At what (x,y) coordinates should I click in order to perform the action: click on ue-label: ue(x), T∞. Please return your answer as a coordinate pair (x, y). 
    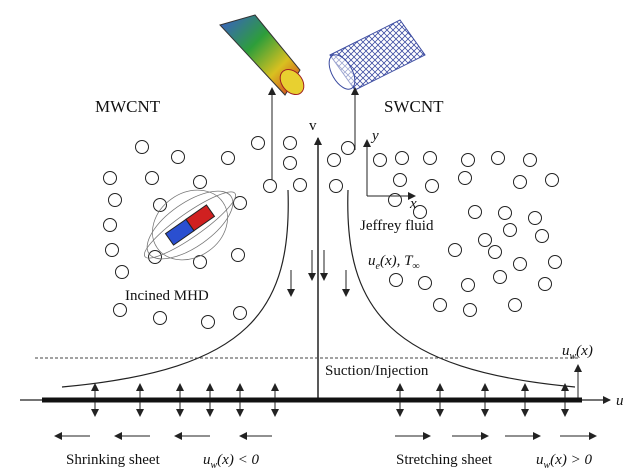
    Looking at the image, I should click on (394, 262).